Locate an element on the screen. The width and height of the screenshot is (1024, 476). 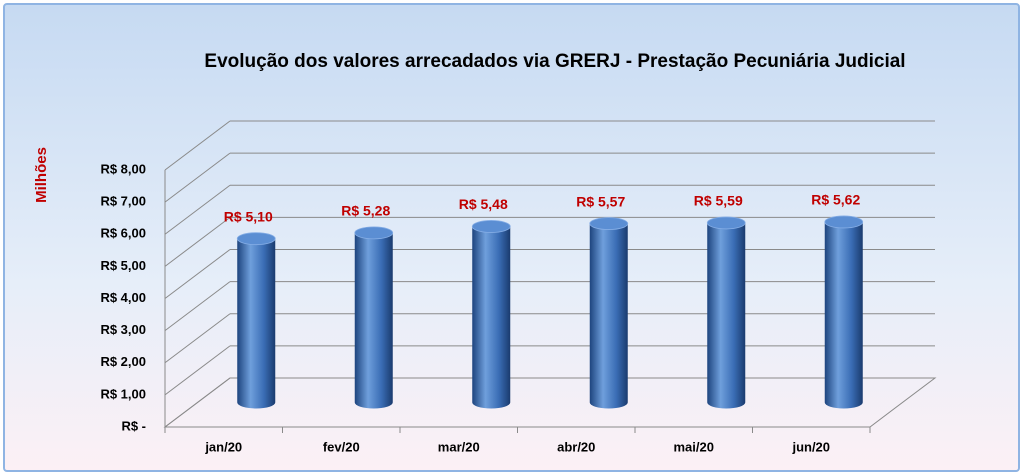
x-tick-label: abr/20 is located at coordinates (576, 446).